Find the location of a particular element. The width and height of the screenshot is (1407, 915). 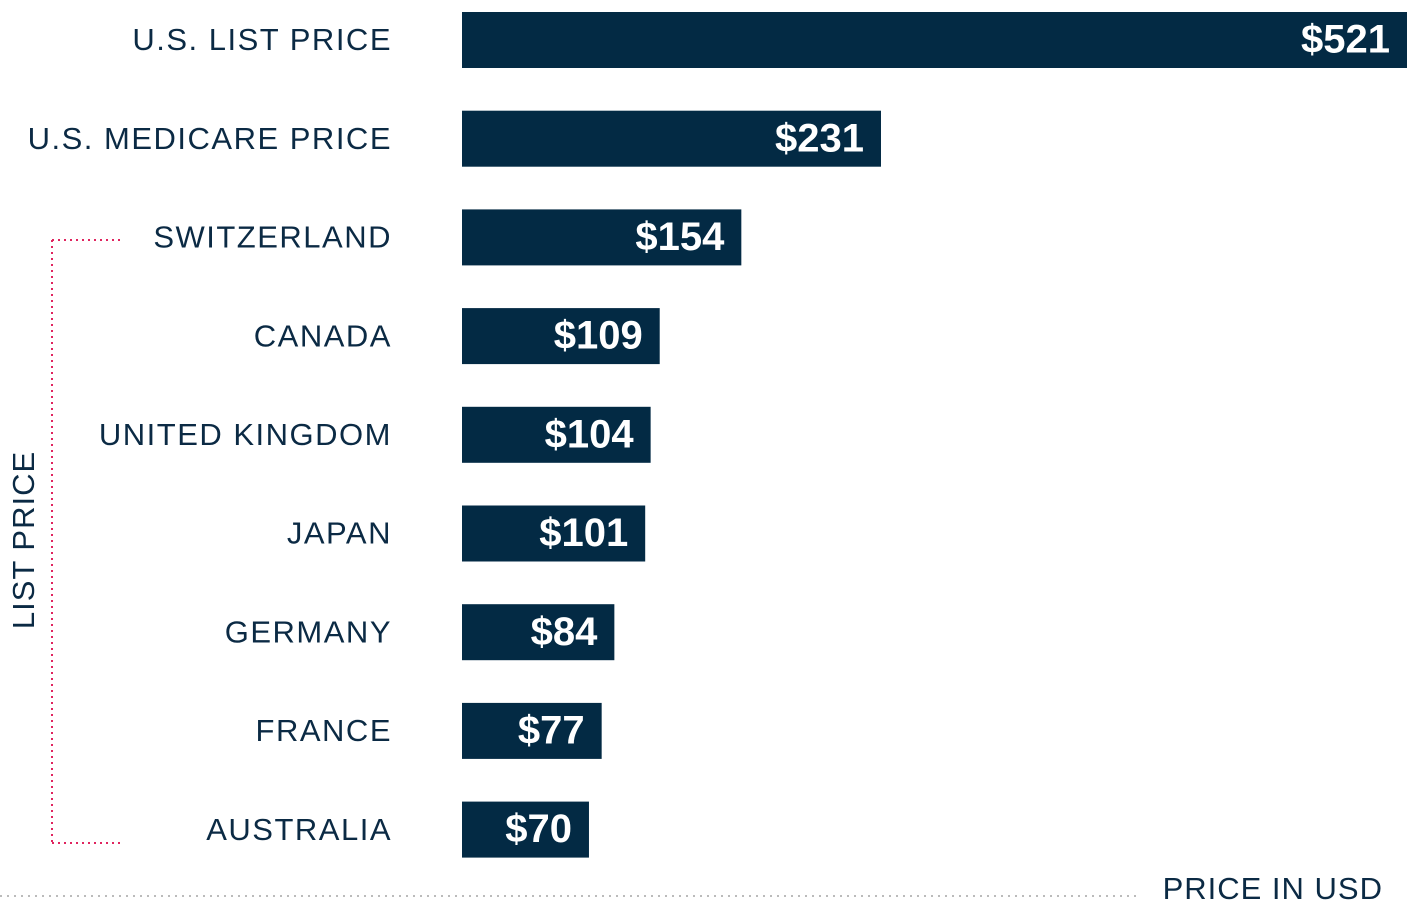

category-label: GERMANY is located at coordinates (308, 631).